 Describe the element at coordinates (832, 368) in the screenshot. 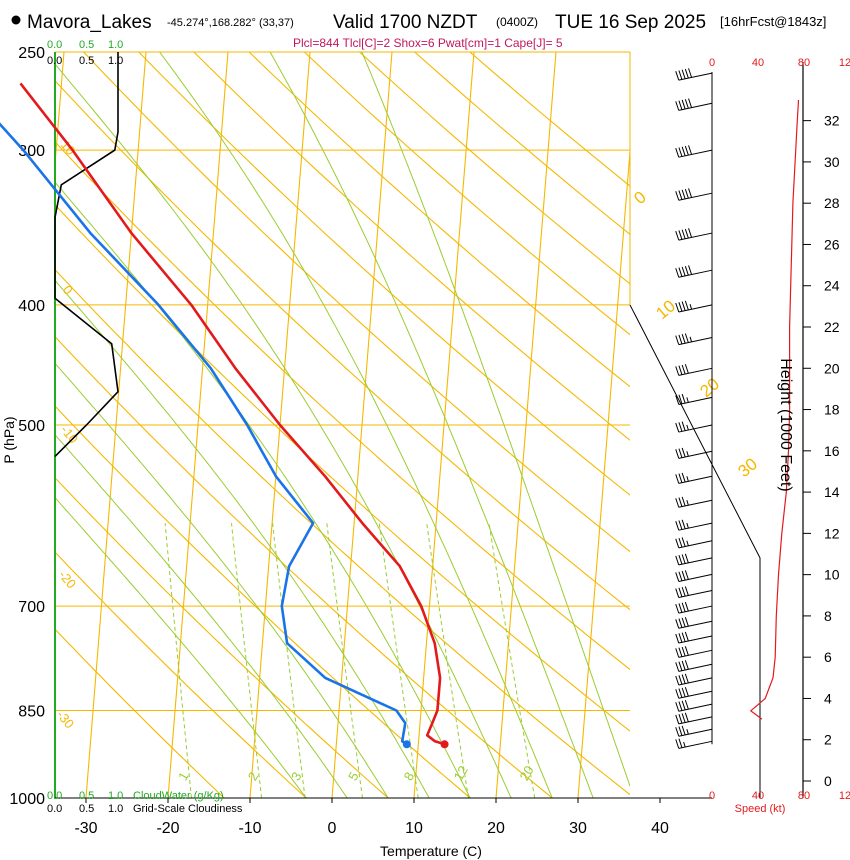

I see `height-tick-20: 20` at that location.